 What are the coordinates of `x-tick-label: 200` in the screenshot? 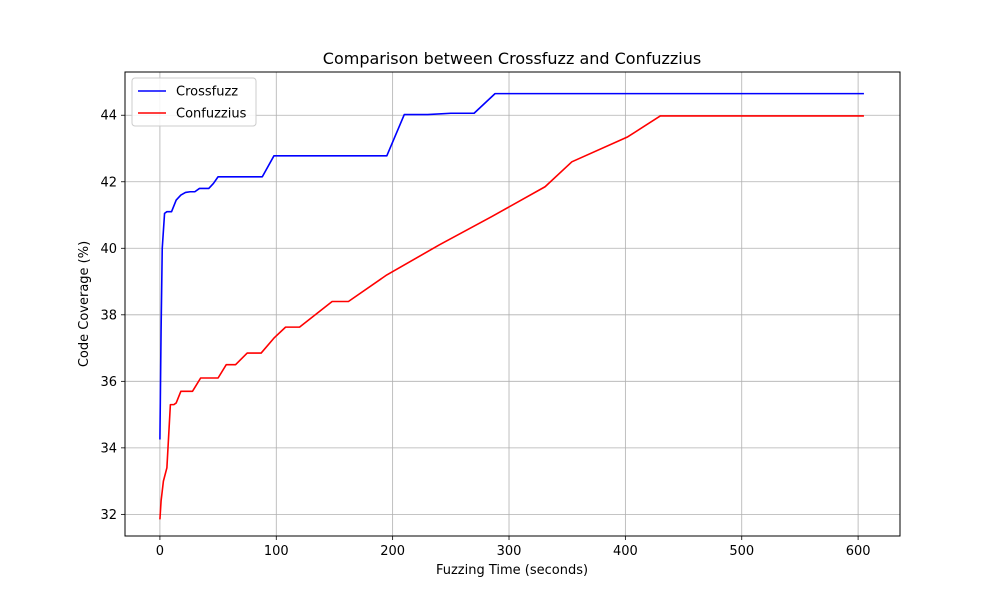 It's located at (392, 551).